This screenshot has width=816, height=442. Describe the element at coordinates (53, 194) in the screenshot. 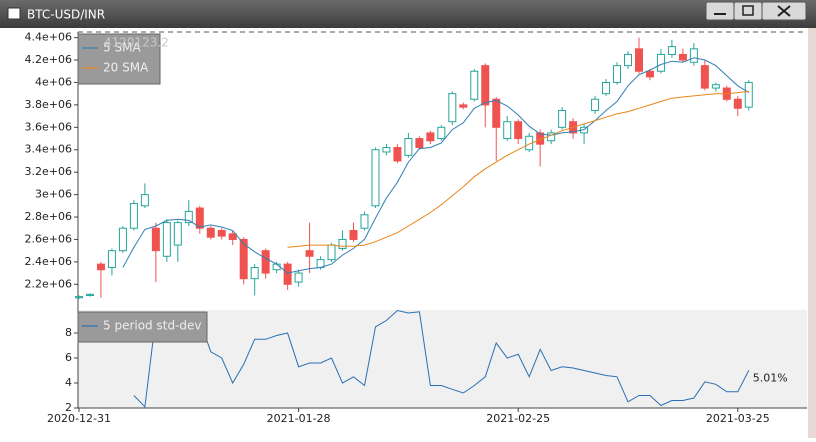

I see `y-tick-label: 3e+06` at that location.